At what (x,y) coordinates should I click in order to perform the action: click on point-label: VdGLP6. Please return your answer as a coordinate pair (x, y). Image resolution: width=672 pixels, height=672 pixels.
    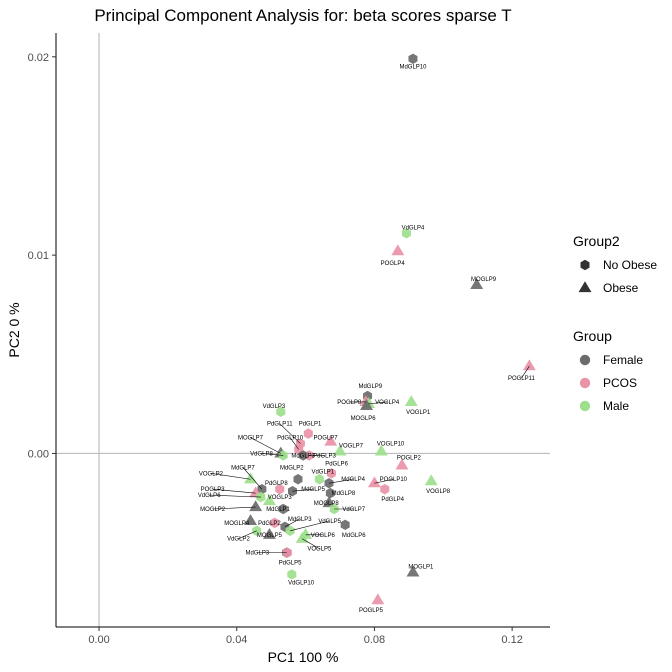
    Looking at the image, I should click on (209, 496).